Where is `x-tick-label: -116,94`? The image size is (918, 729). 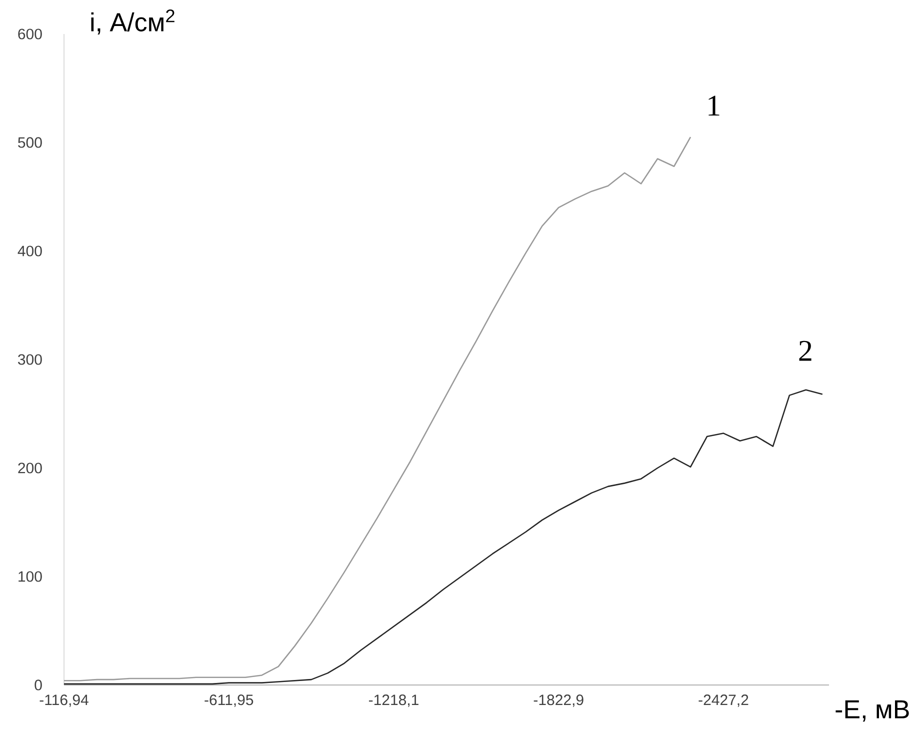
x-tick-label: -116,94 is located at coordinates (64, 700).